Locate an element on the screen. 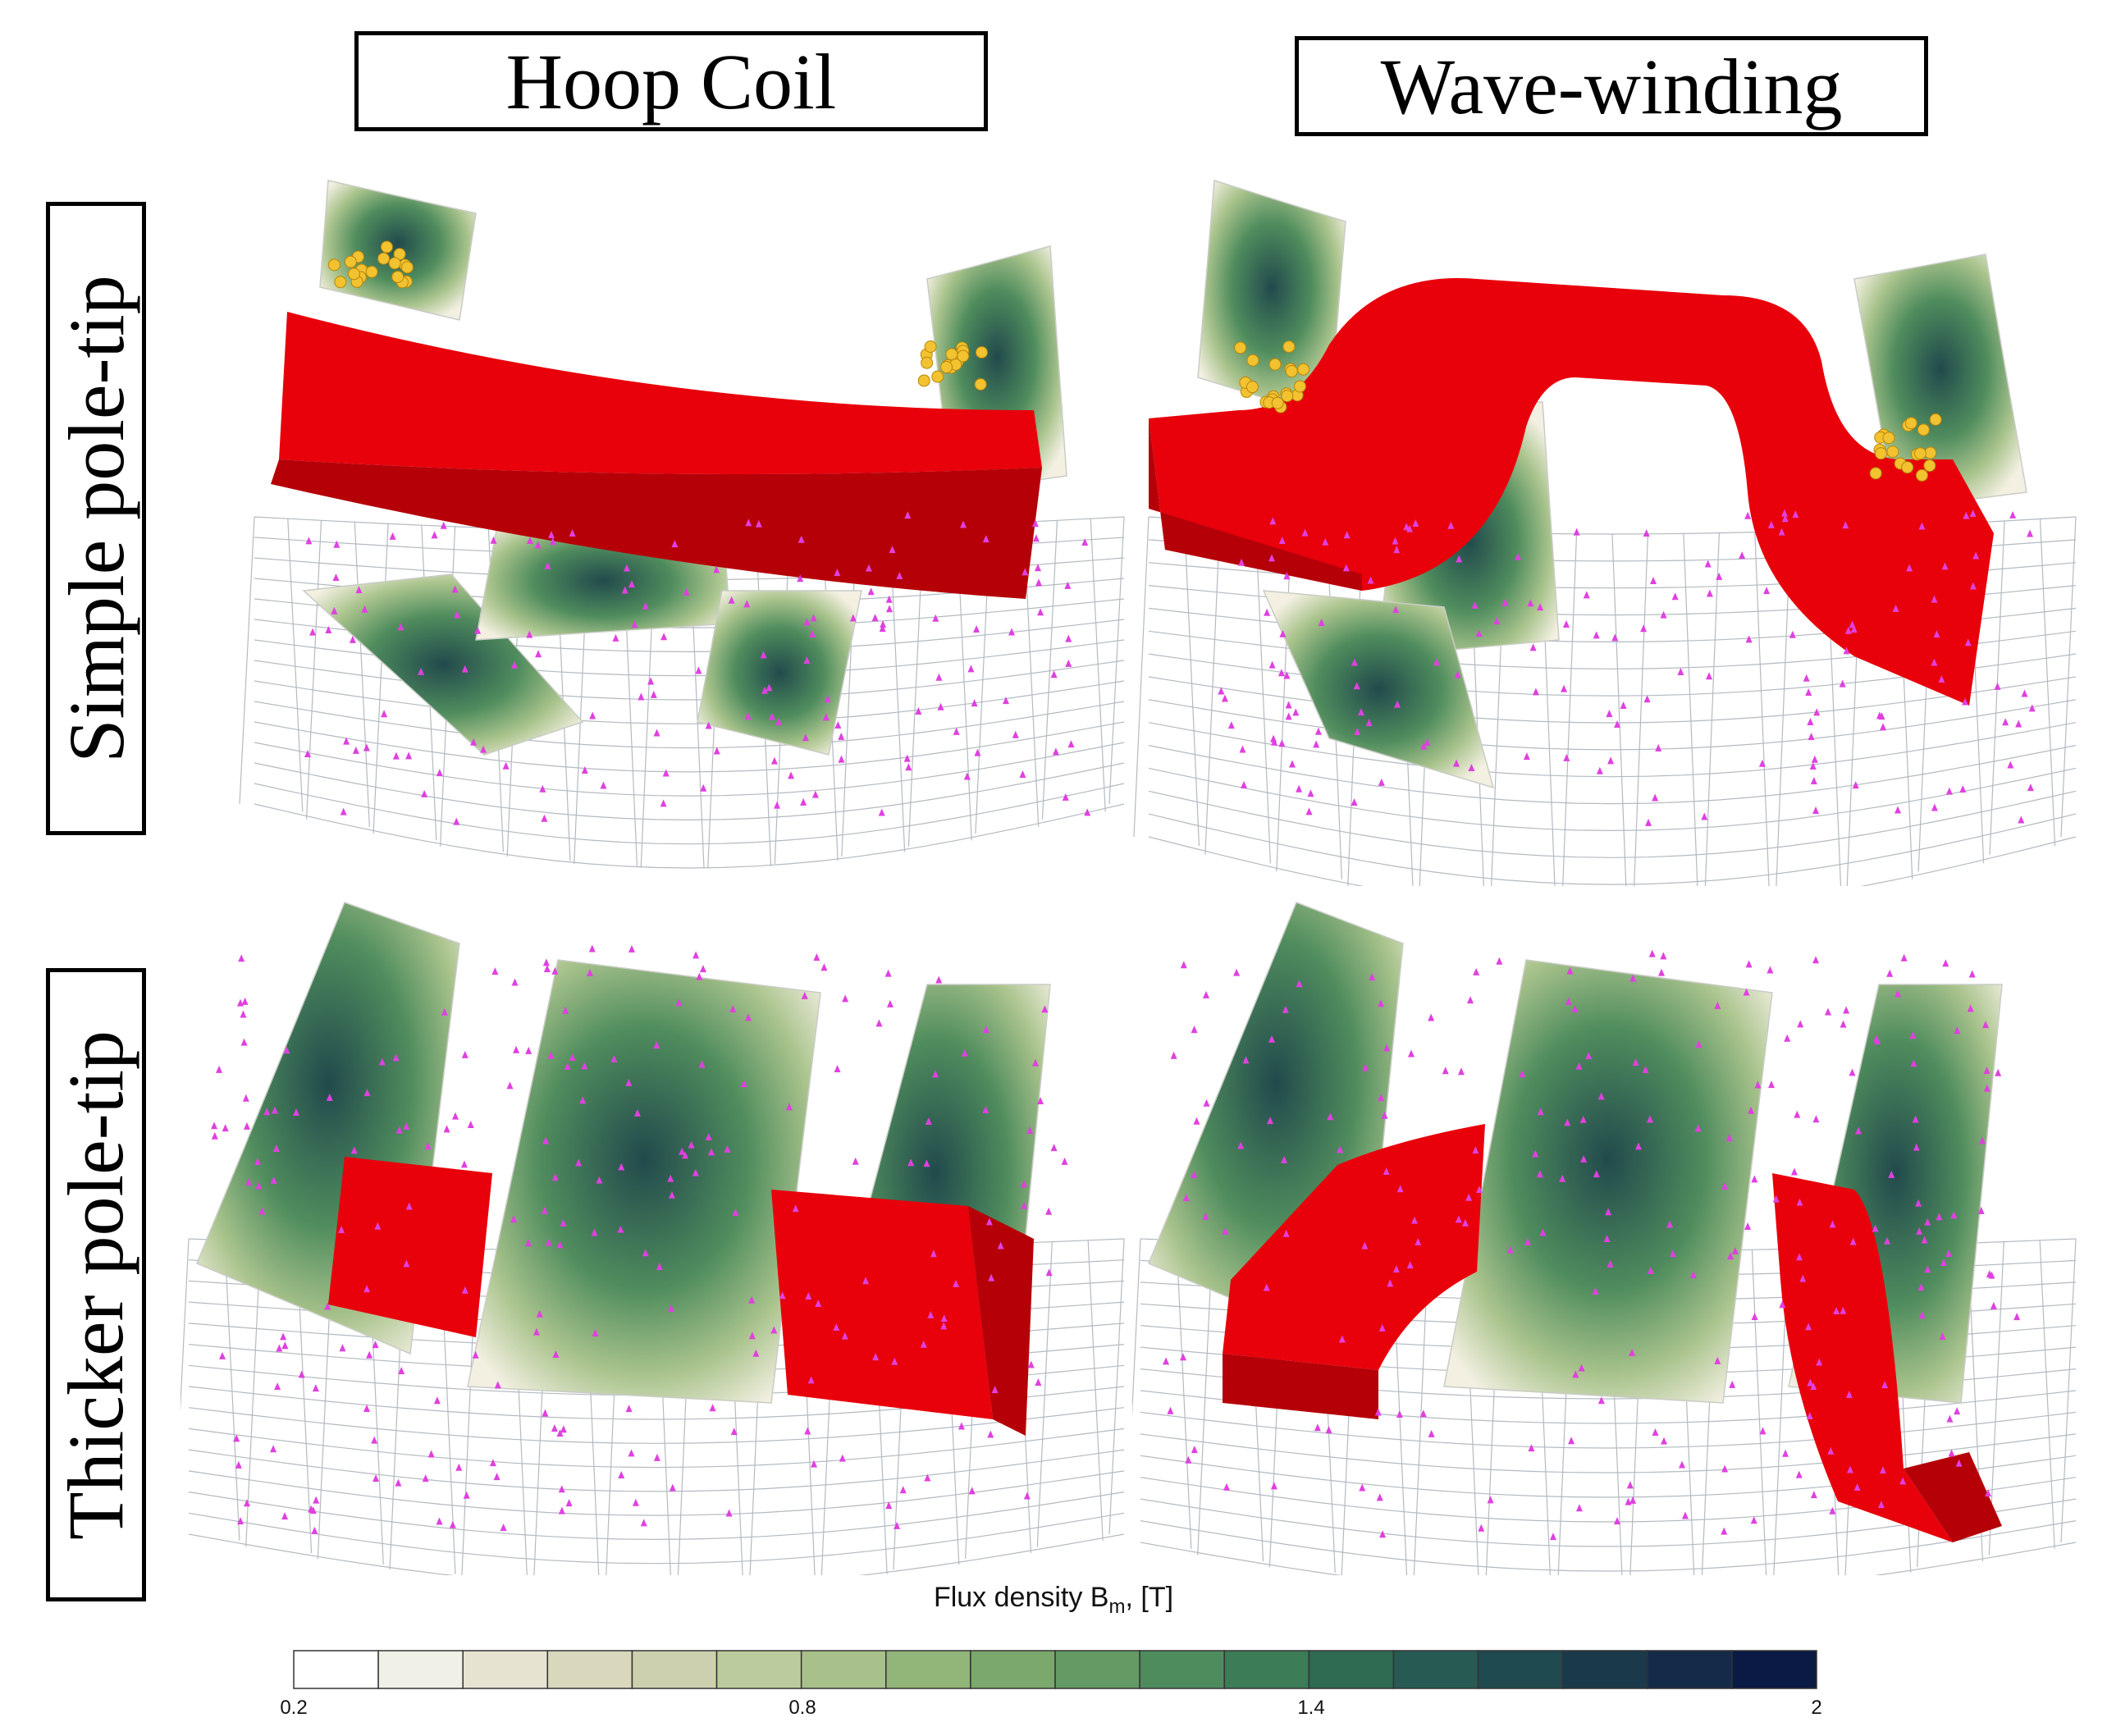 The width and height of the screenshot is (2107, 1736). column-label-text: Wave-winding is located at coordinates (1611, 86).